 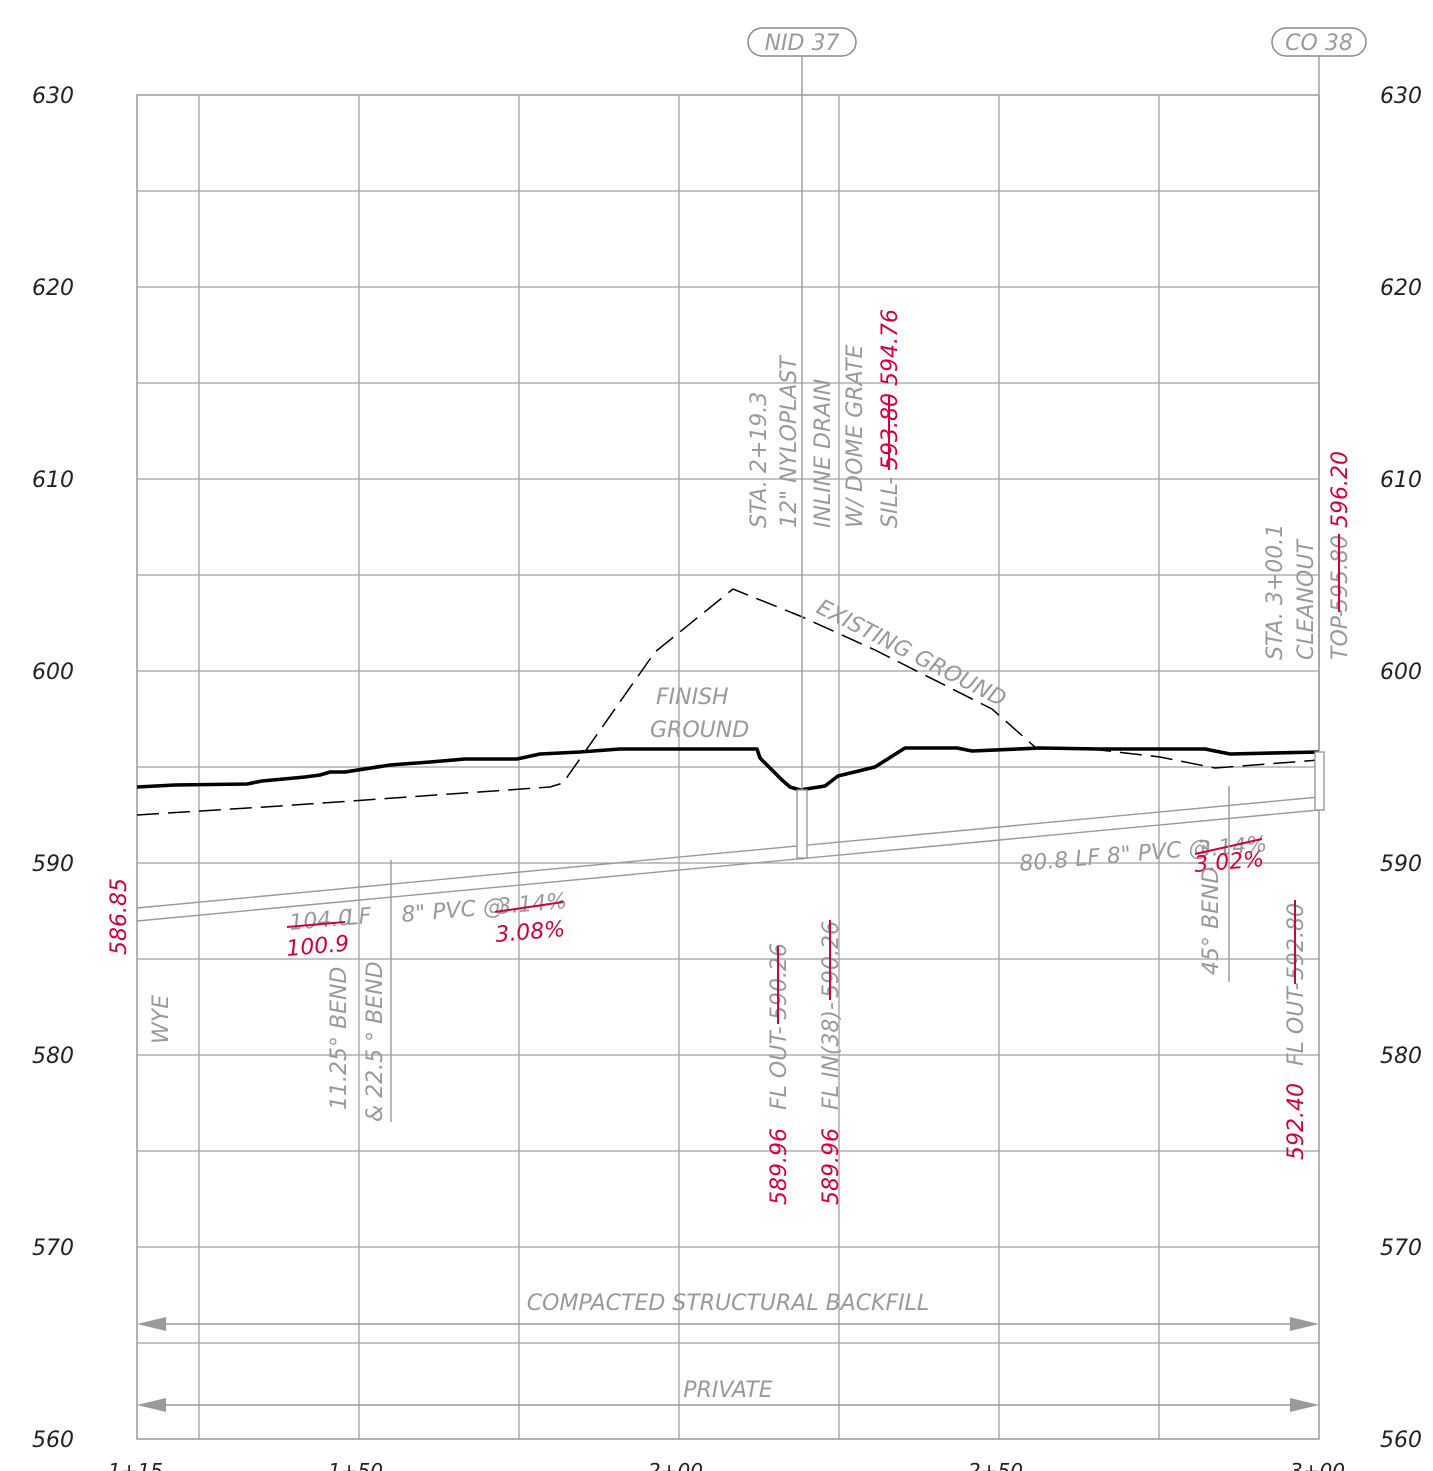 What do you see at coordinates (802, 824) in the screenshot?
I see `nid-structure-body` at bounding box center [802, 824].